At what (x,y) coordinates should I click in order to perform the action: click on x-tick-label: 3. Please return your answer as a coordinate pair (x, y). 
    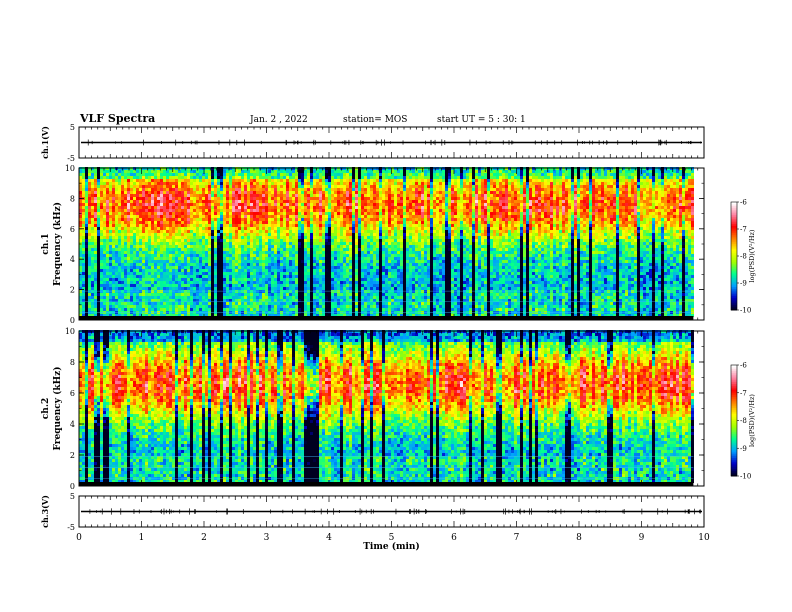
    Looking at the image, I should click on (267, 538).